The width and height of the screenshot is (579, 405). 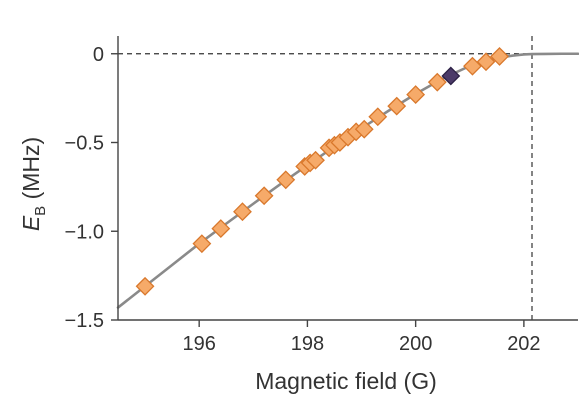 I want to click on x-tick-label: 200, so click(x=415, y=344).